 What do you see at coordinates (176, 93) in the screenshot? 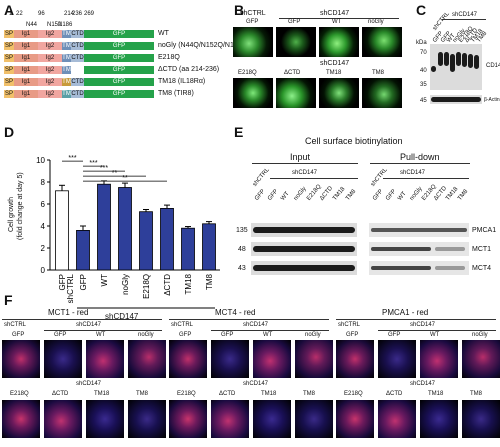
I see `construct-label-tm8: TM8 (TIR8)` at bounding box center [176, 93].